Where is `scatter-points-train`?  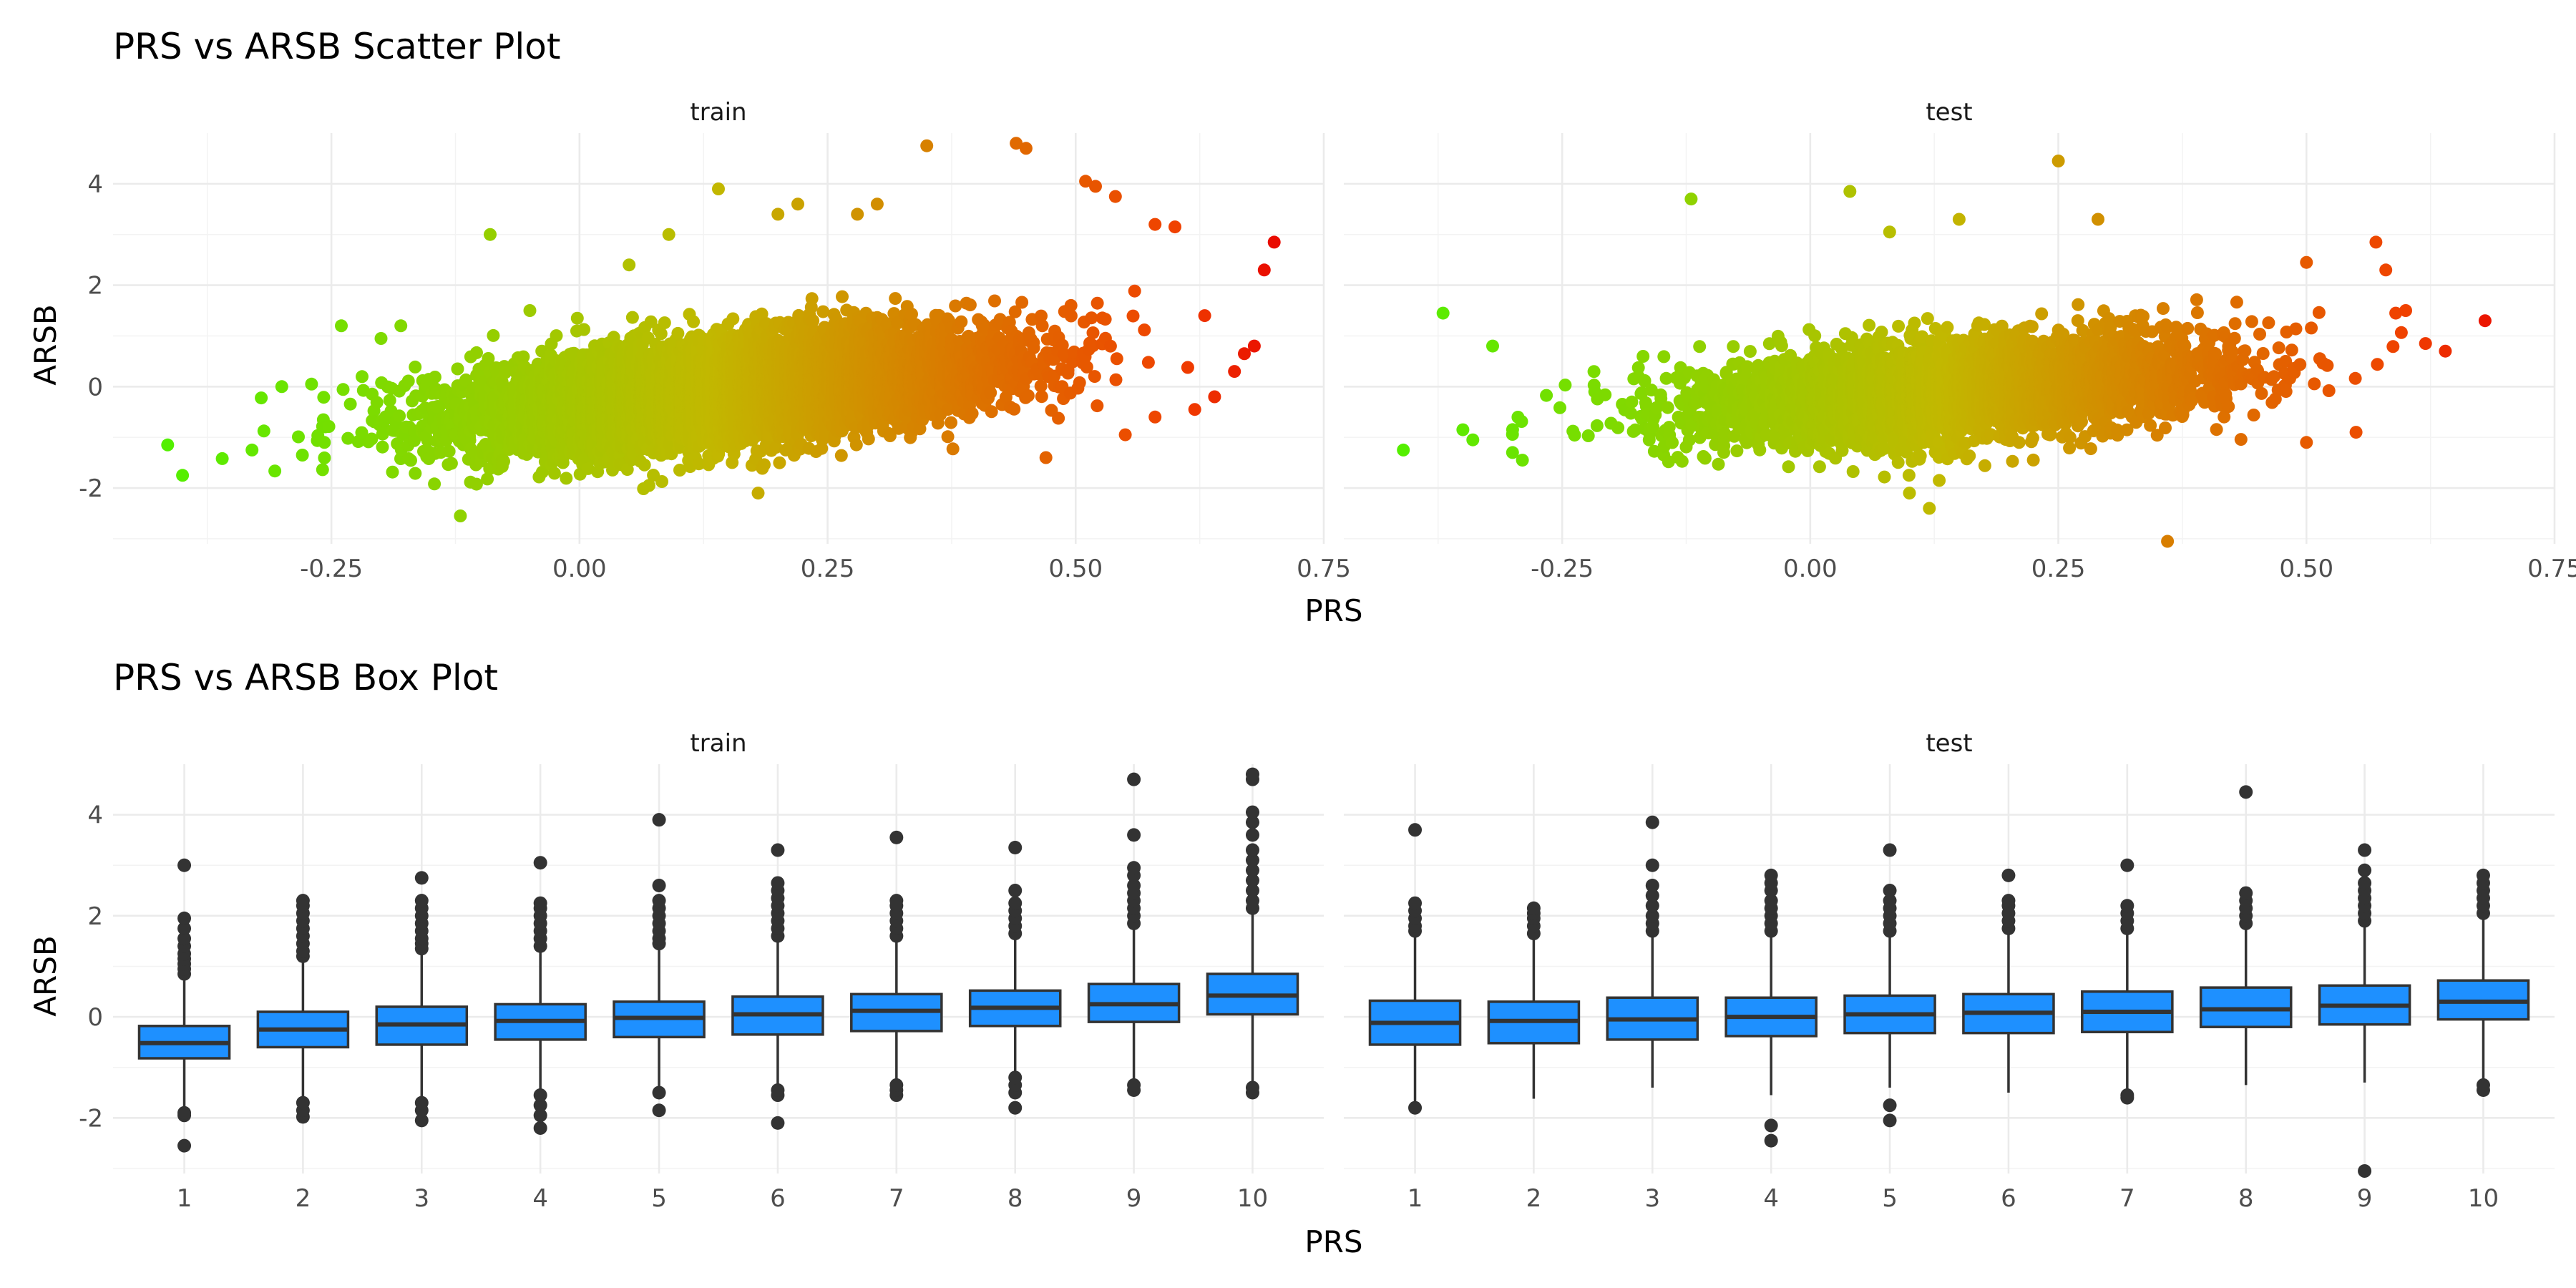 scatter-points-train is located at coordinates (721, 329).